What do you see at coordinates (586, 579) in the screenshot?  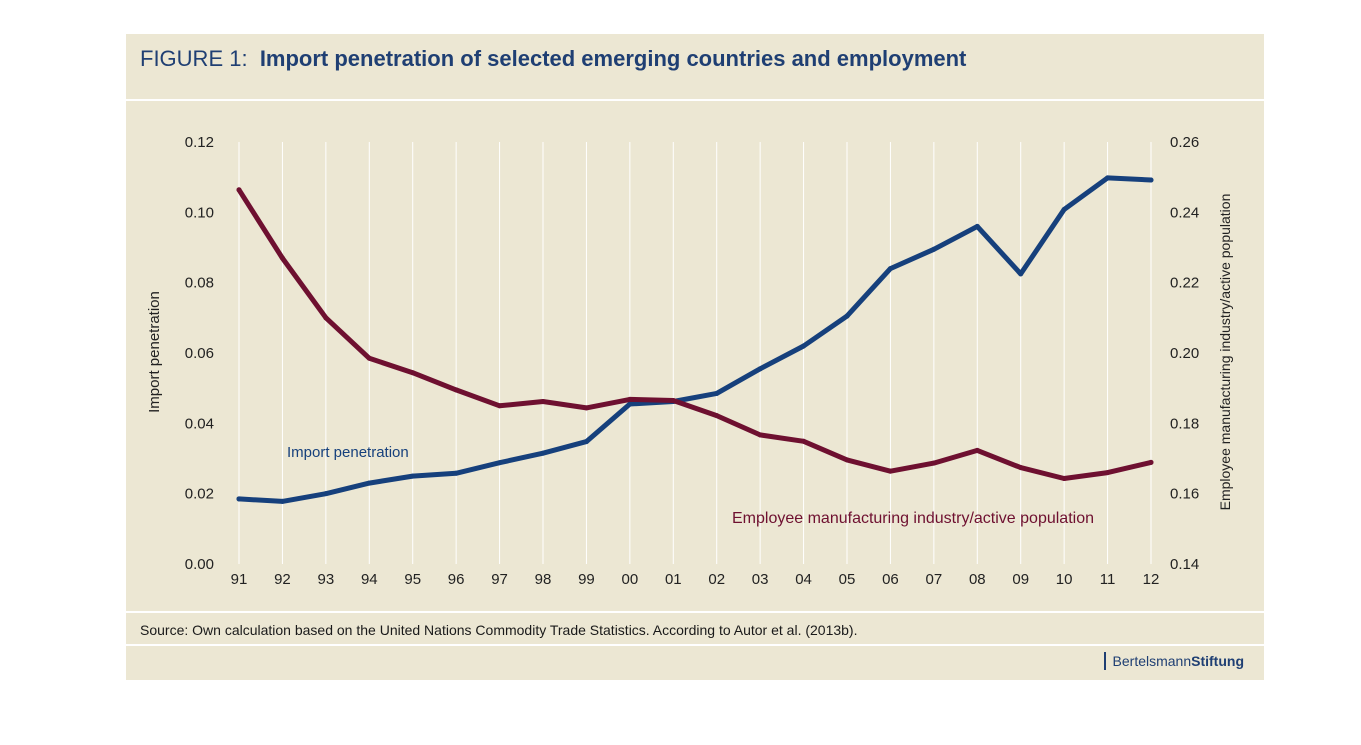 I see `x-tick-label-99: 99` at bounding box center [586, 579].